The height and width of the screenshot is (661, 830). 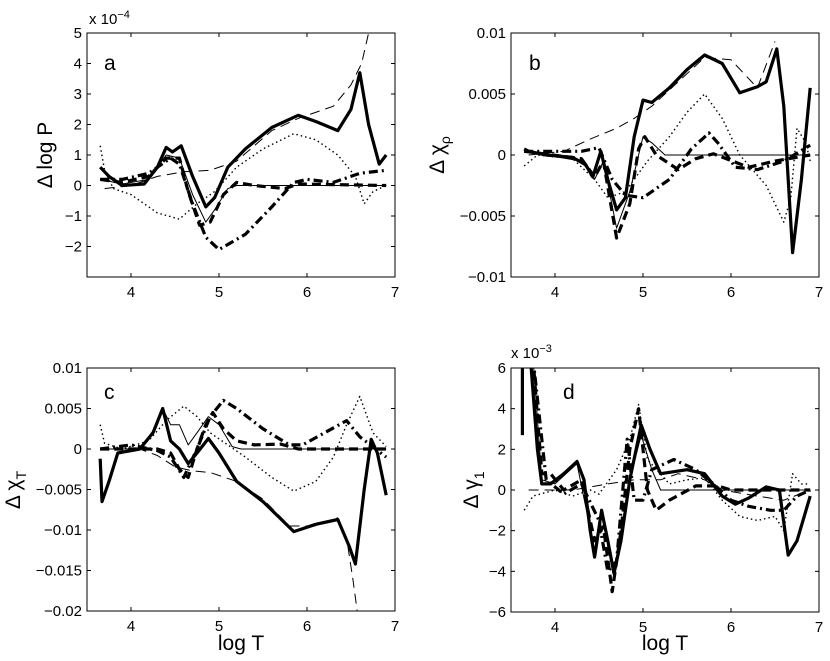 I want to click on panel-letter-a: a, so click(x=110, y=63).